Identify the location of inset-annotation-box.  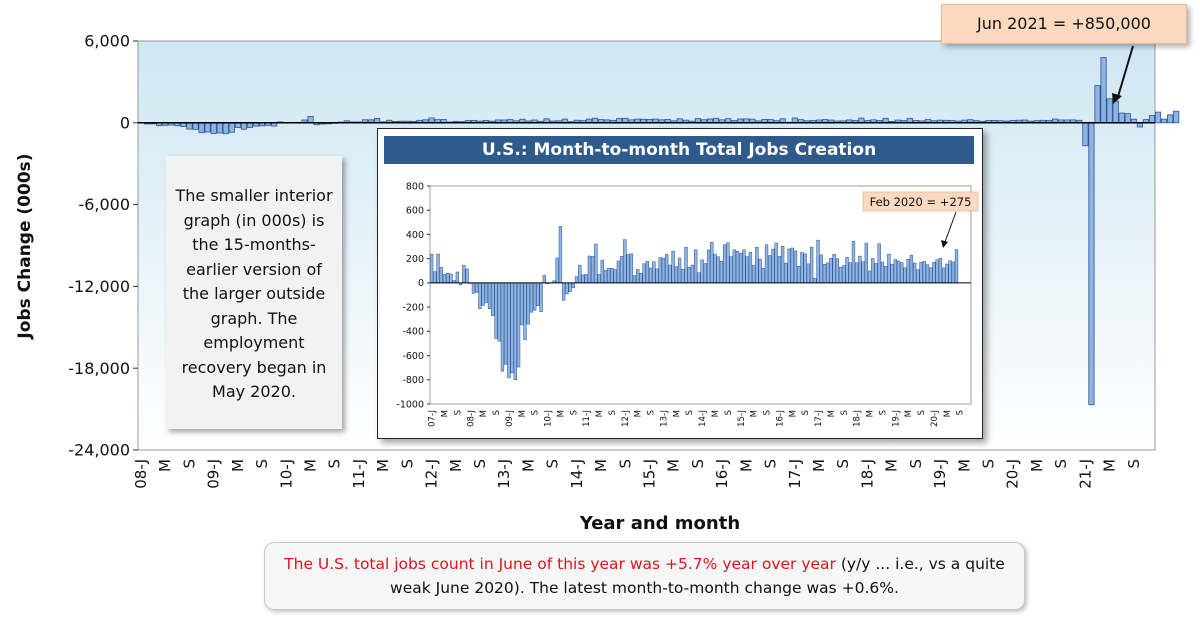
(920, 201).